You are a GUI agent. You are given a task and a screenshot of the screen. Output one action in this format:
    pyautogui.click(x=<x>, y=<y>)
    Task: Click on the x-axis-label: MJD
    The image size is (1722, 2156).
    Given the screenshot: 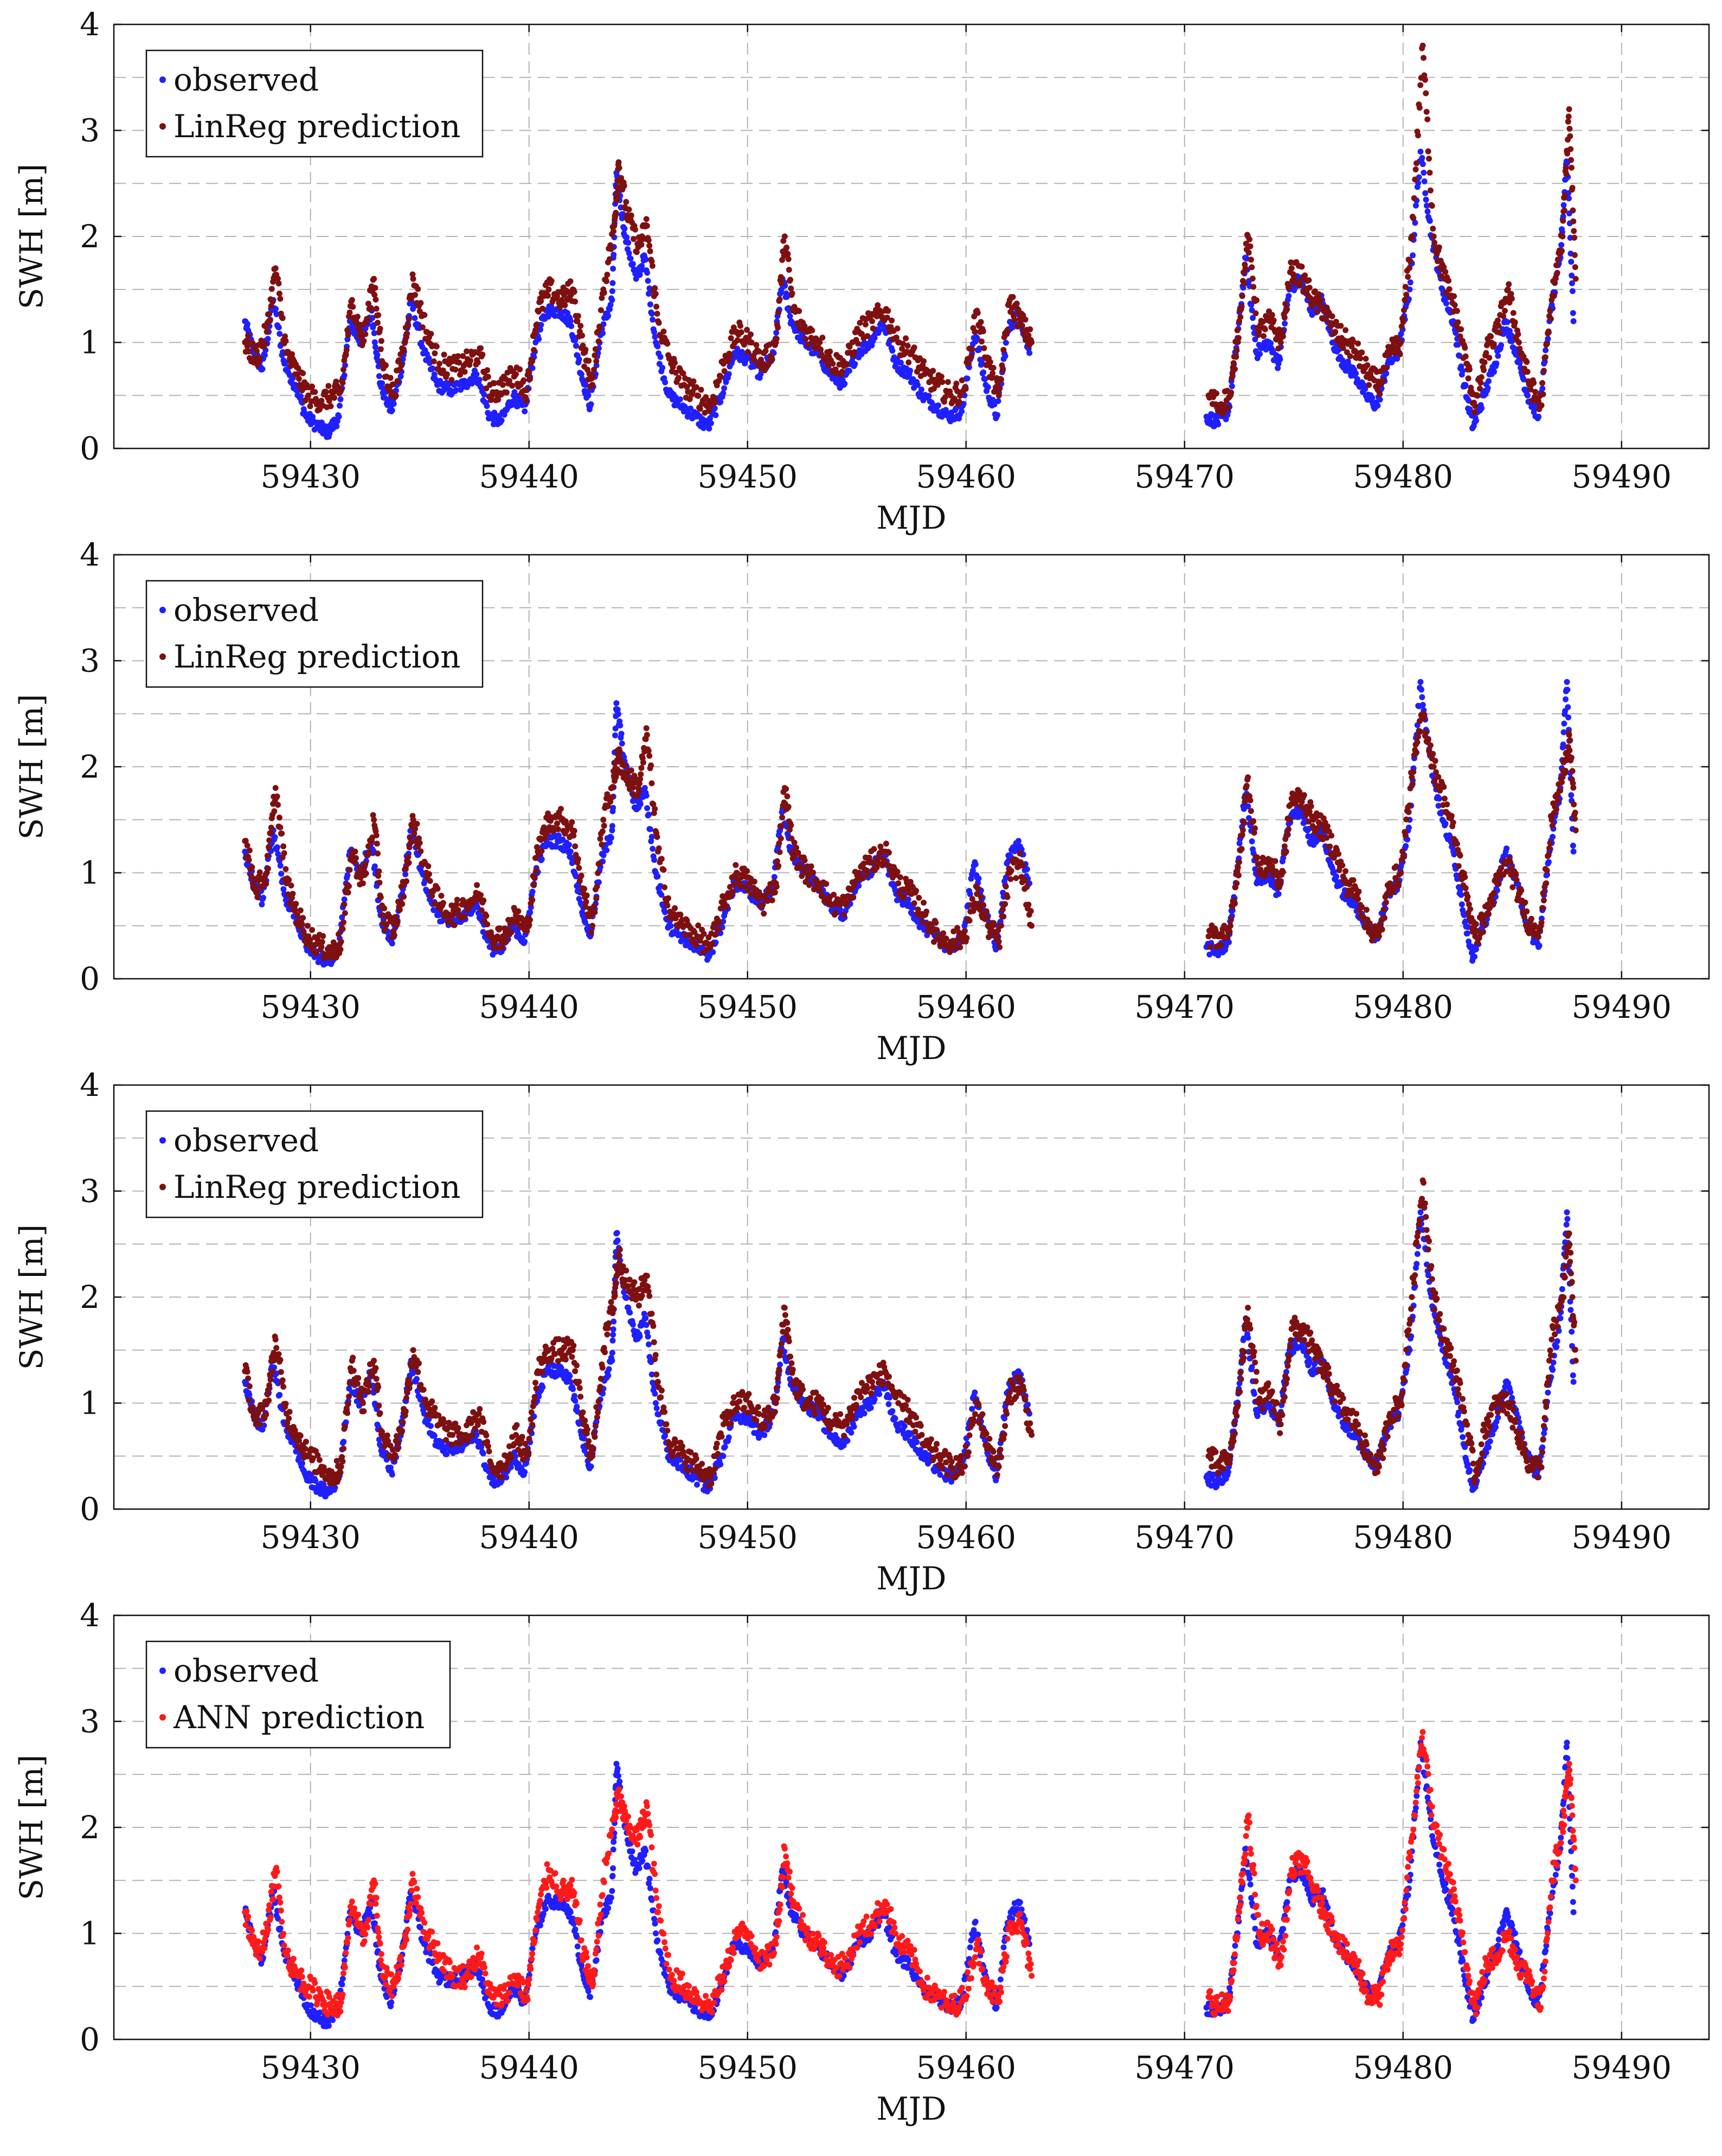 What is the action you would take?
    pyautogui.click(x=911, y=517)
    